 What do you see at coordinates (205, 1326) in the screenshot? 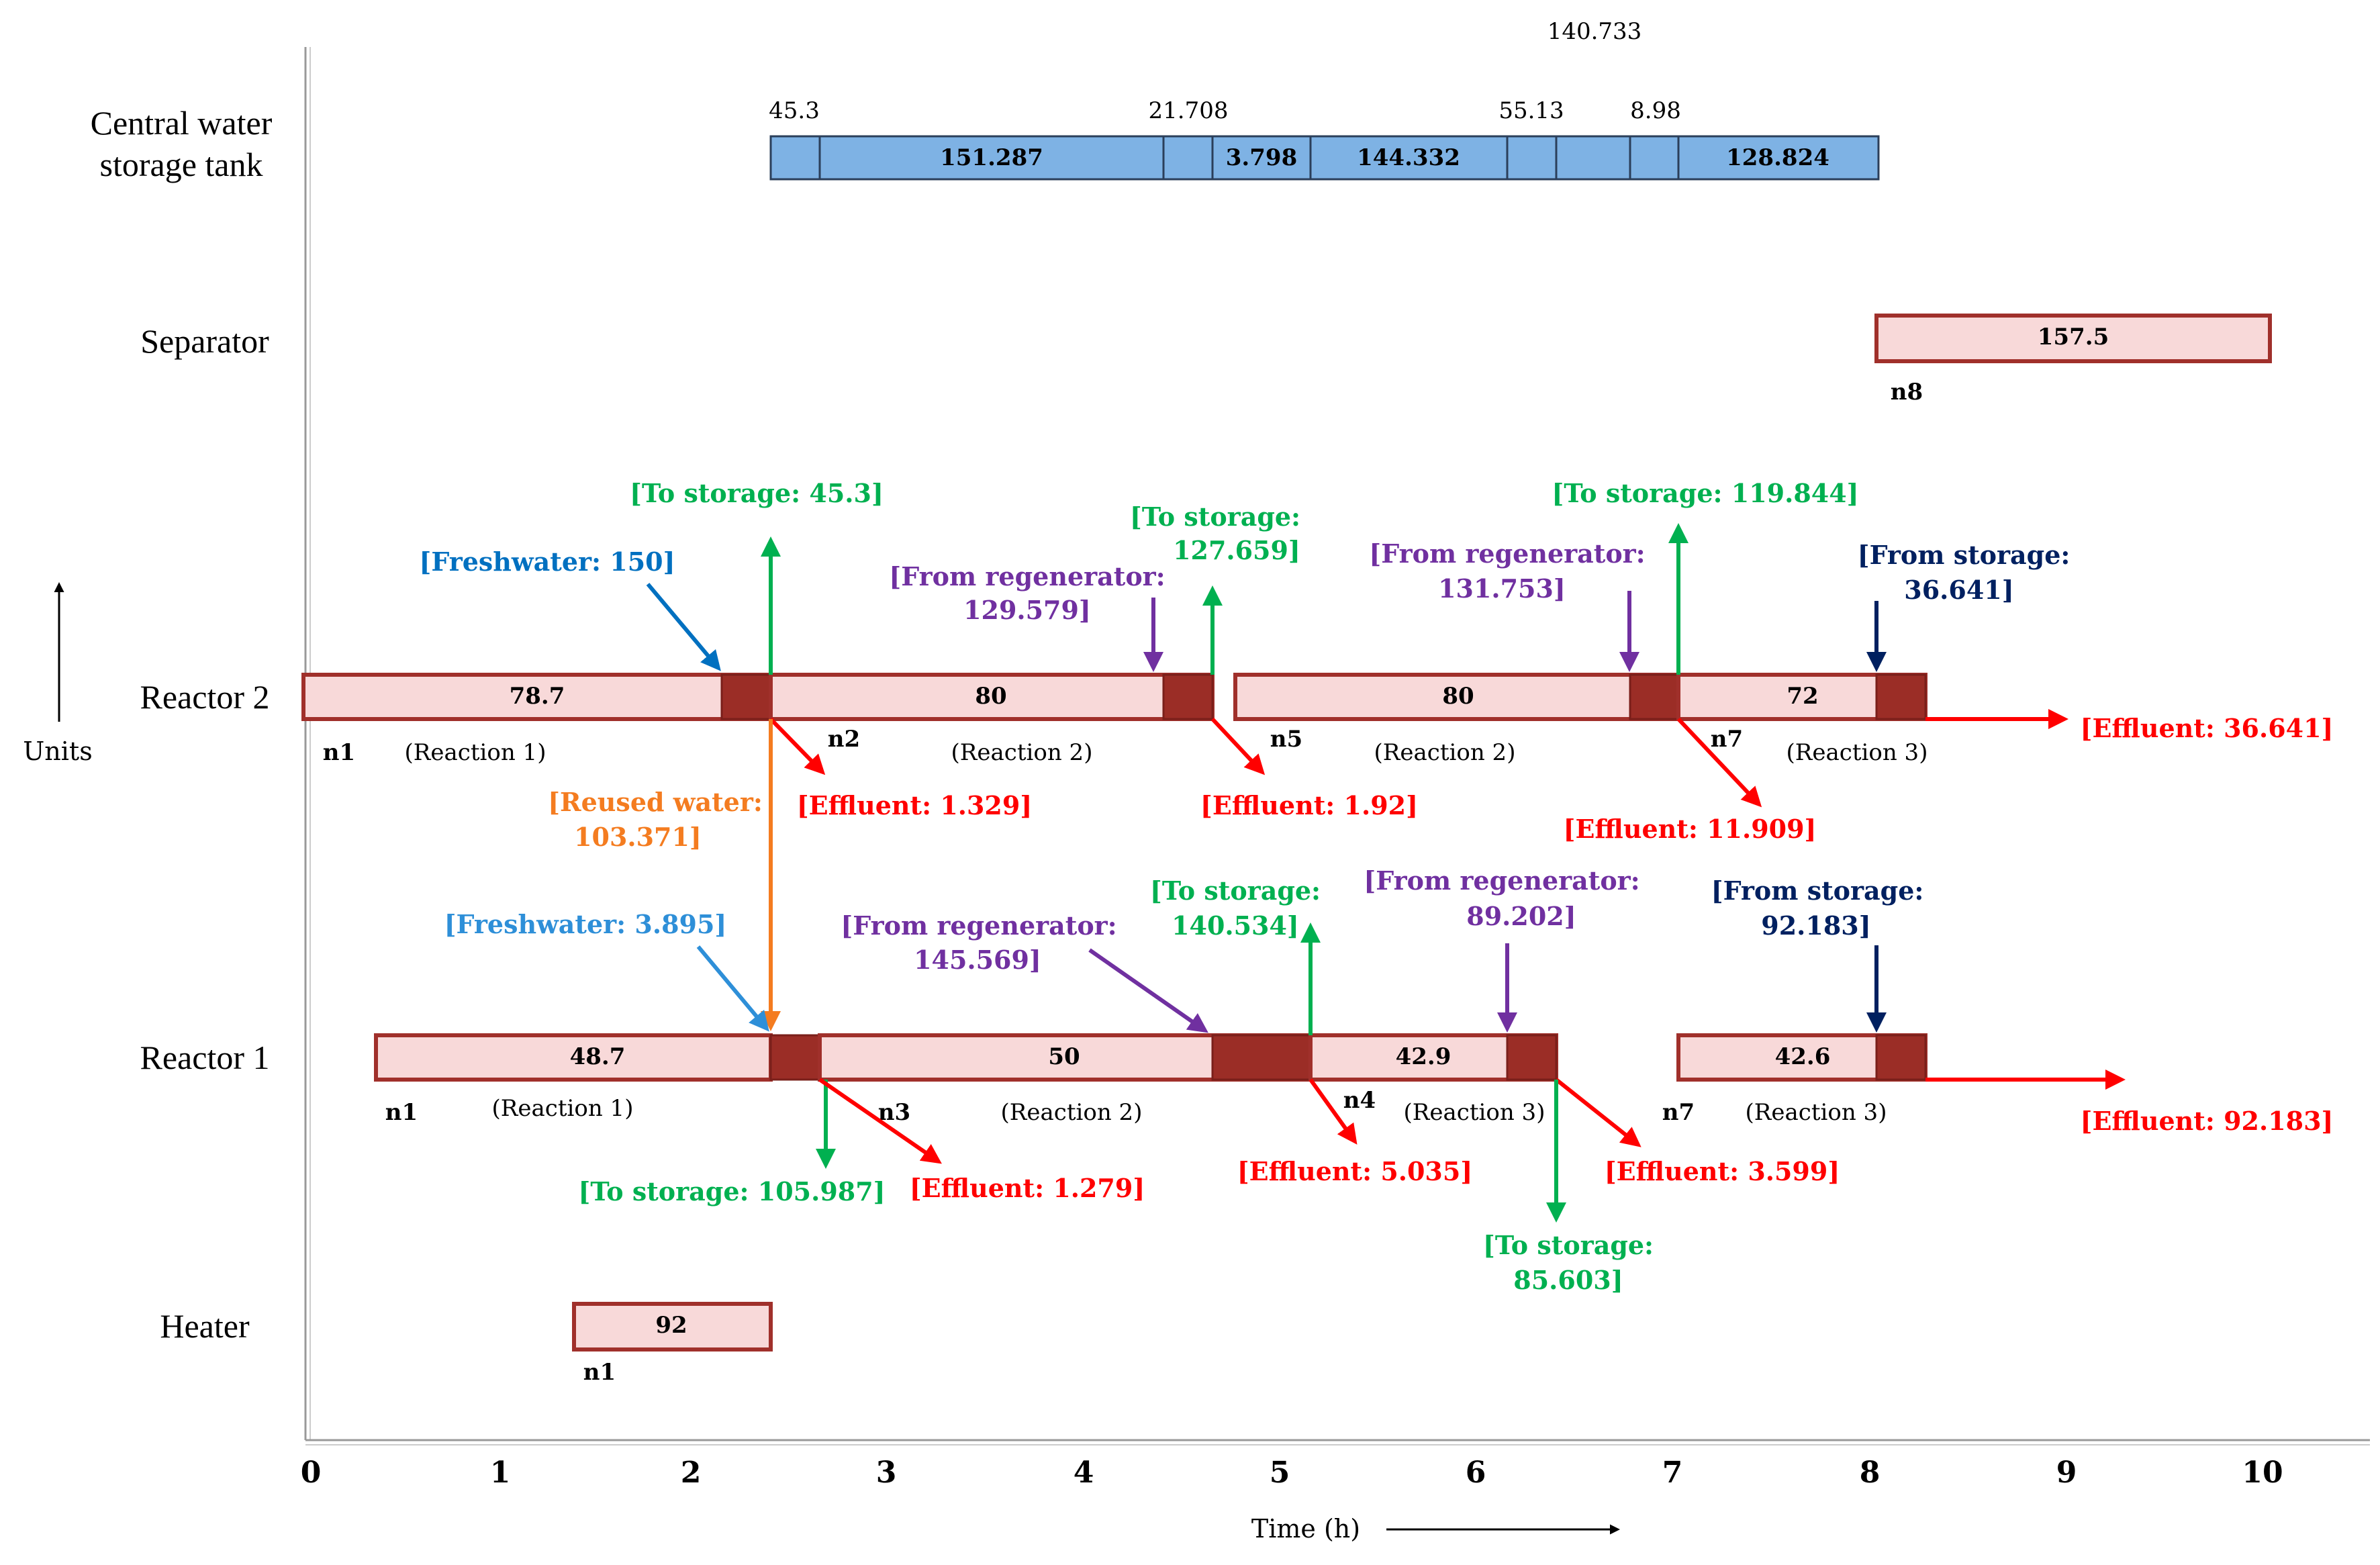
I see `unit-label-heater: Heater` at bounding box center [205, 1326].